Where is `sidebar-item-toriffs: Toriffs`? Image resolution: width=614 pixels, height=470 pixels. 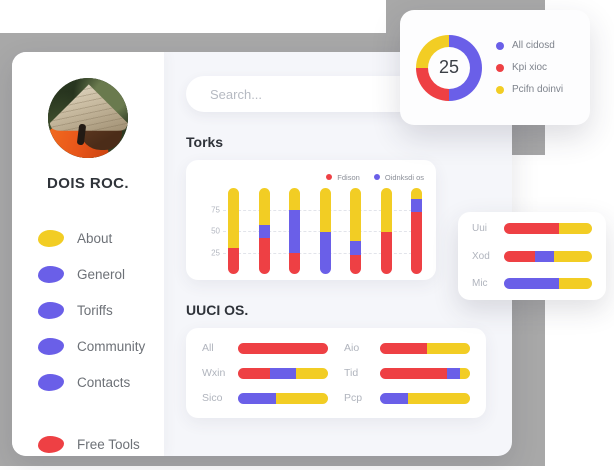
sidebar-item-toriffs: Toriffs is located at coordinates (101, 310).